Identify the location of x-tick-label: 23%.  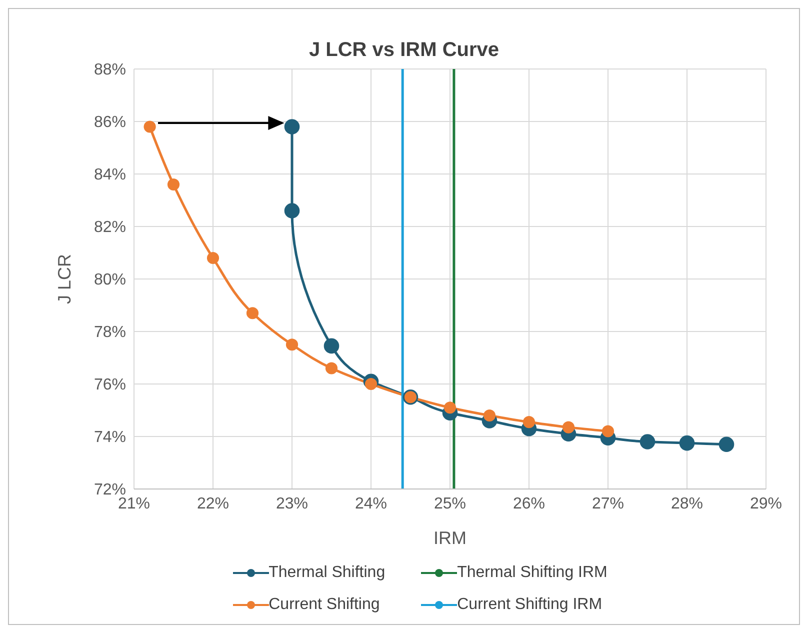
(292, 503).